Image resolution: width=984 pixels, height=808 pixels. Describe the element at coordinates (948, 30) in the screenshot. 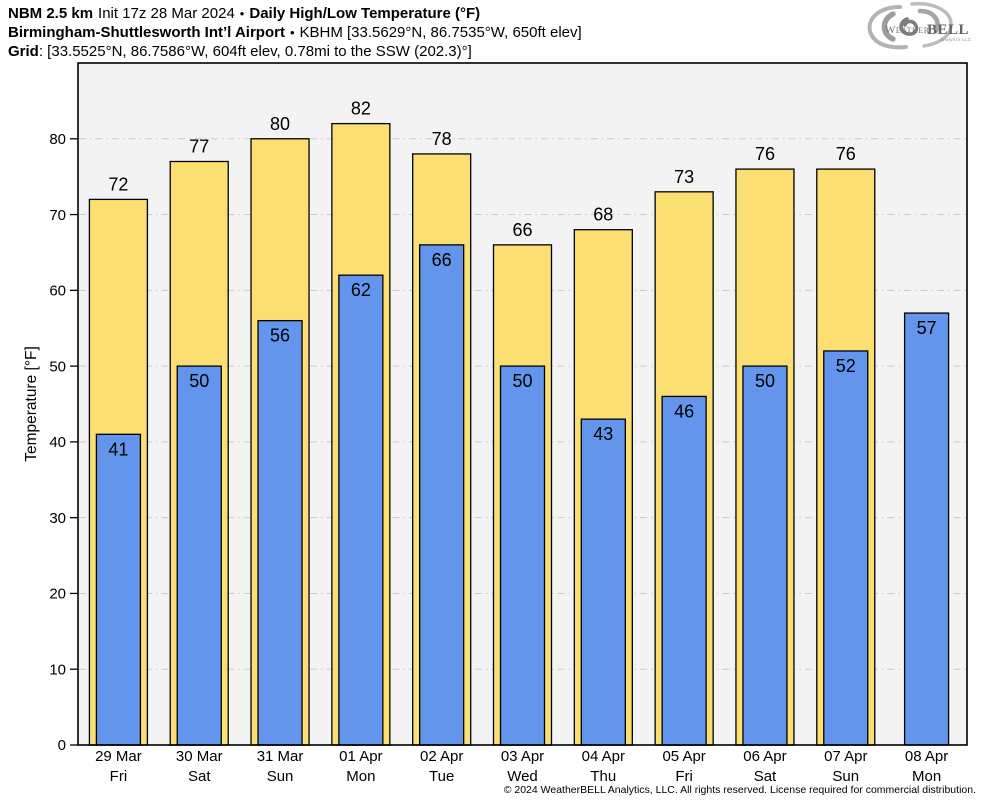

I see `logo-bell-text: BELL` at that location.